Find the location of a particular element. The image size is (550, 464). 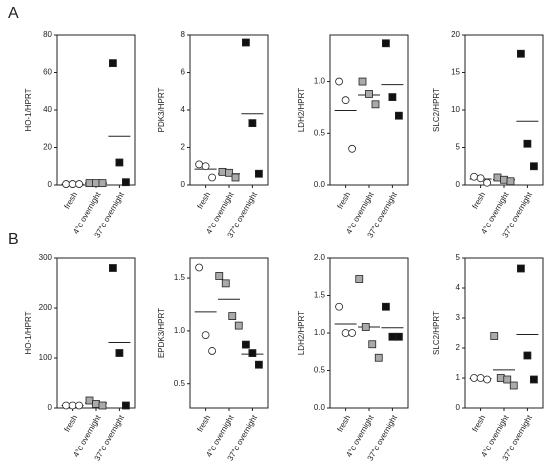

y-tick-label: 100 is located at coordinates (46, 357).